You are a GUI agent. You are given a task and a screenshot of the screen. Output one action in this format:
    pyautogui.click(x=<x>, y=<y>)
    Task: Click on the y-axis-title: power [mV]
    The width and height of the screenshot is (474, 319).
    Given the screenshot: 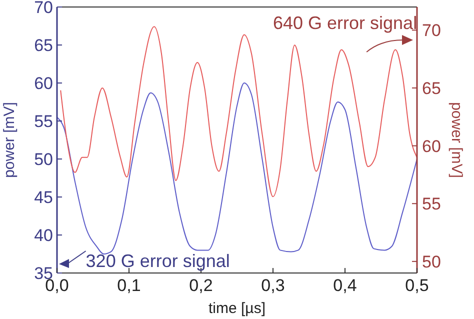 What is the action you would take?
    pyautogui.click(x=9, y=140)
    